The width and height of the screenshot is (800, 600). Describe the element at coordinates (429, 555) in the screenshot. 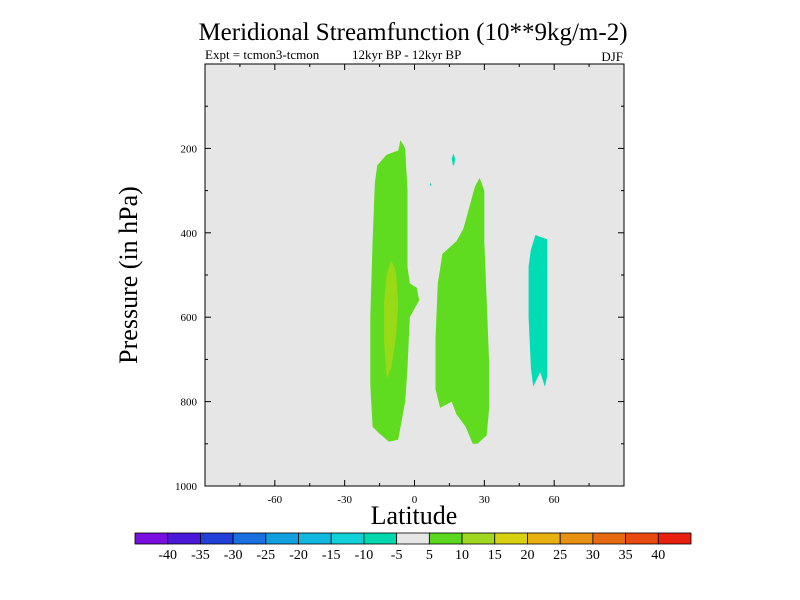

I see `colorbar-label: 5` at that location.